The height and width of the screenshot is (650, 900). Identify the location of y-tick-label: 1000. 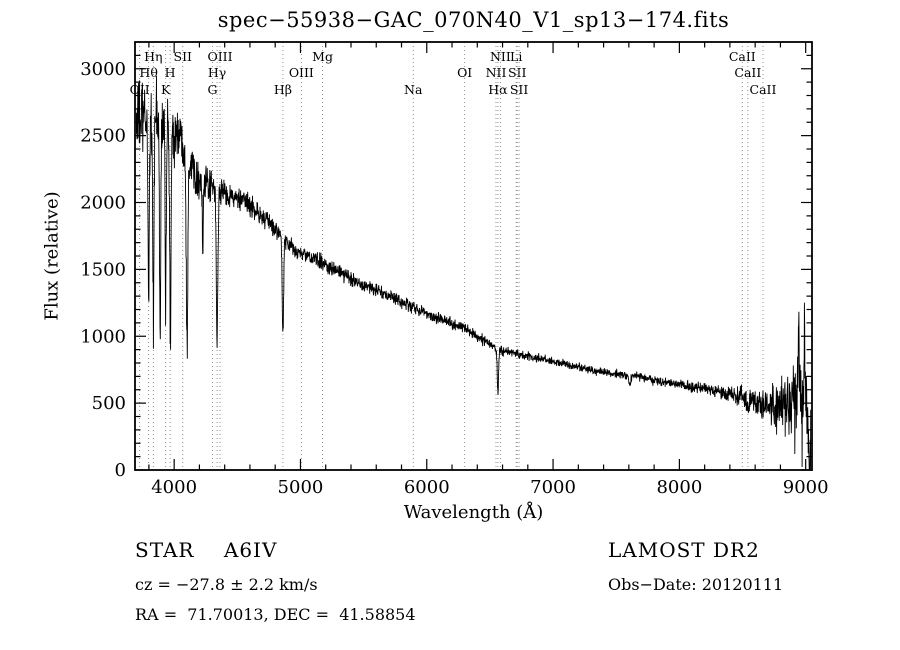
(103, 336).